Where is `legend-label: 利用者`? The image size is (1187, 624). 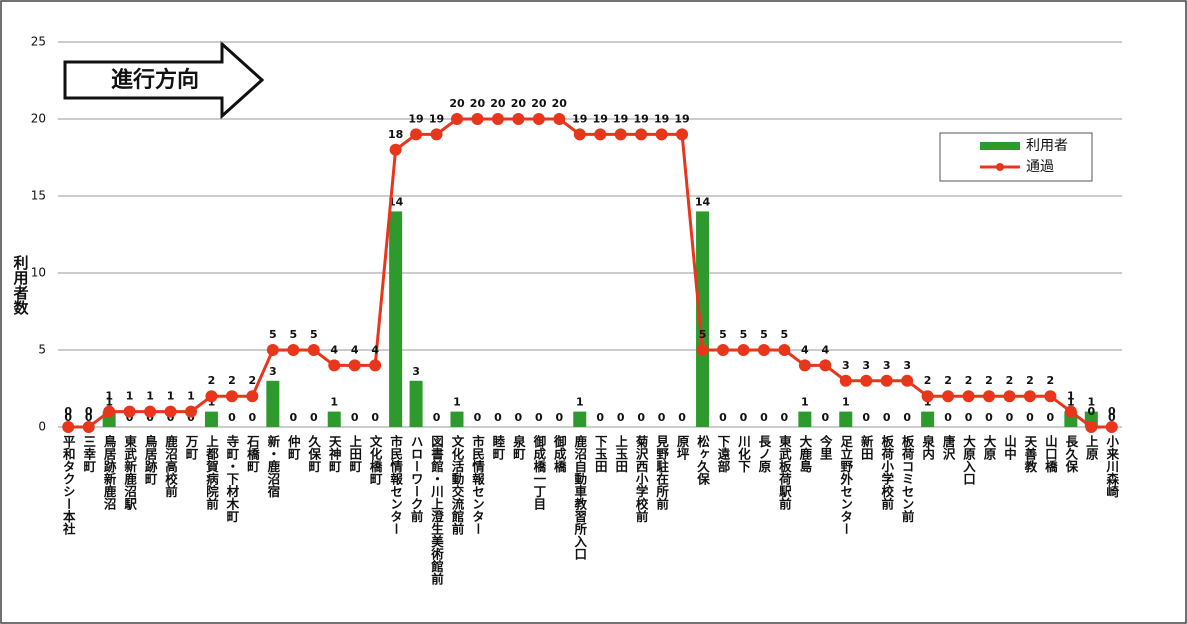 legend-label: 利用者 is located at coordinates (1047, 146).